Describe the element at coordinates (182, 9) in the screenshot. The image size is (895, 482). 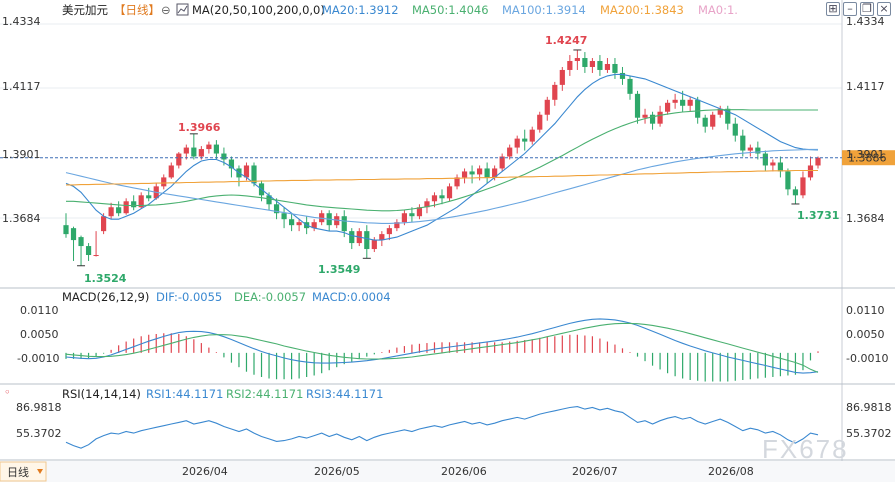
I see `chart-type-icon` at that location.